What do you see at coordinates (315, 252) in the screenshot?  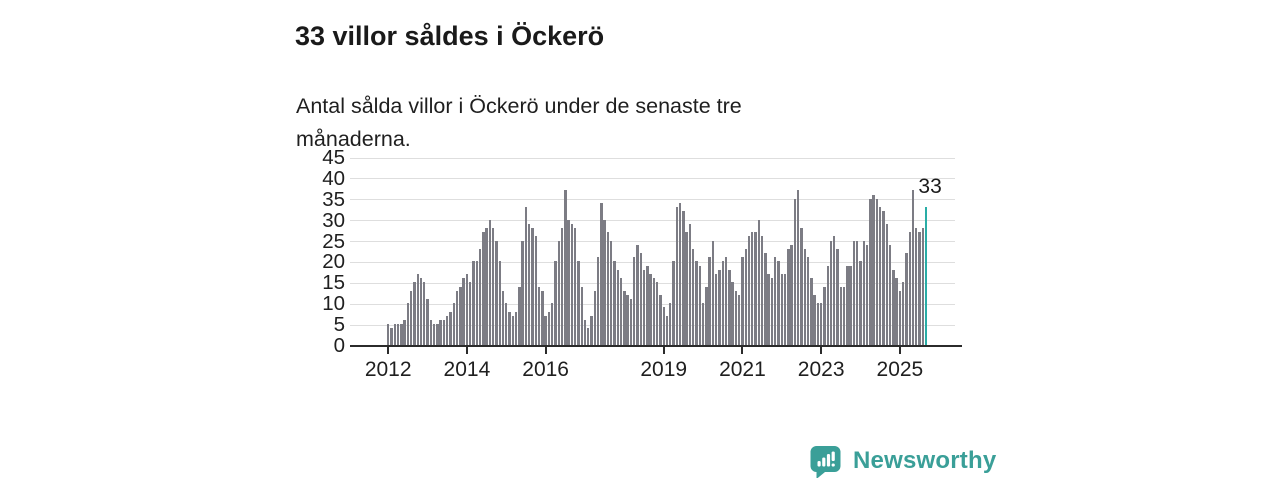 I see `y-axis: 0 5 10 15 20 25 30 35 40 45` at bounding box center [315, 252].